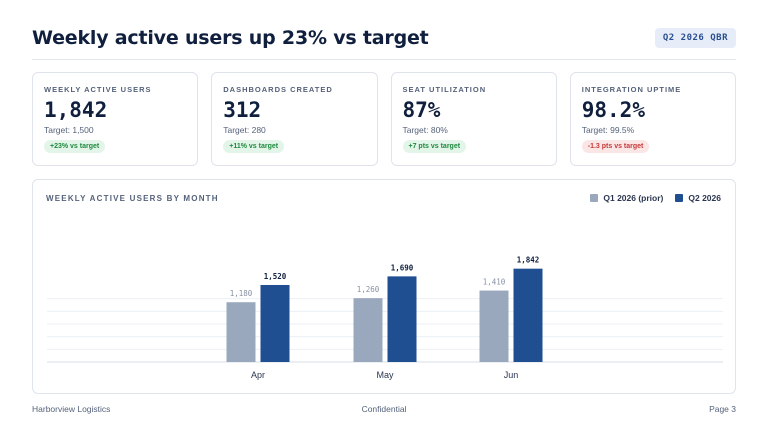 The image size is (768, 432). Describe the element at coordinates (594, 198) in the screenshot. I see `legend-swatch-prior` at that location.